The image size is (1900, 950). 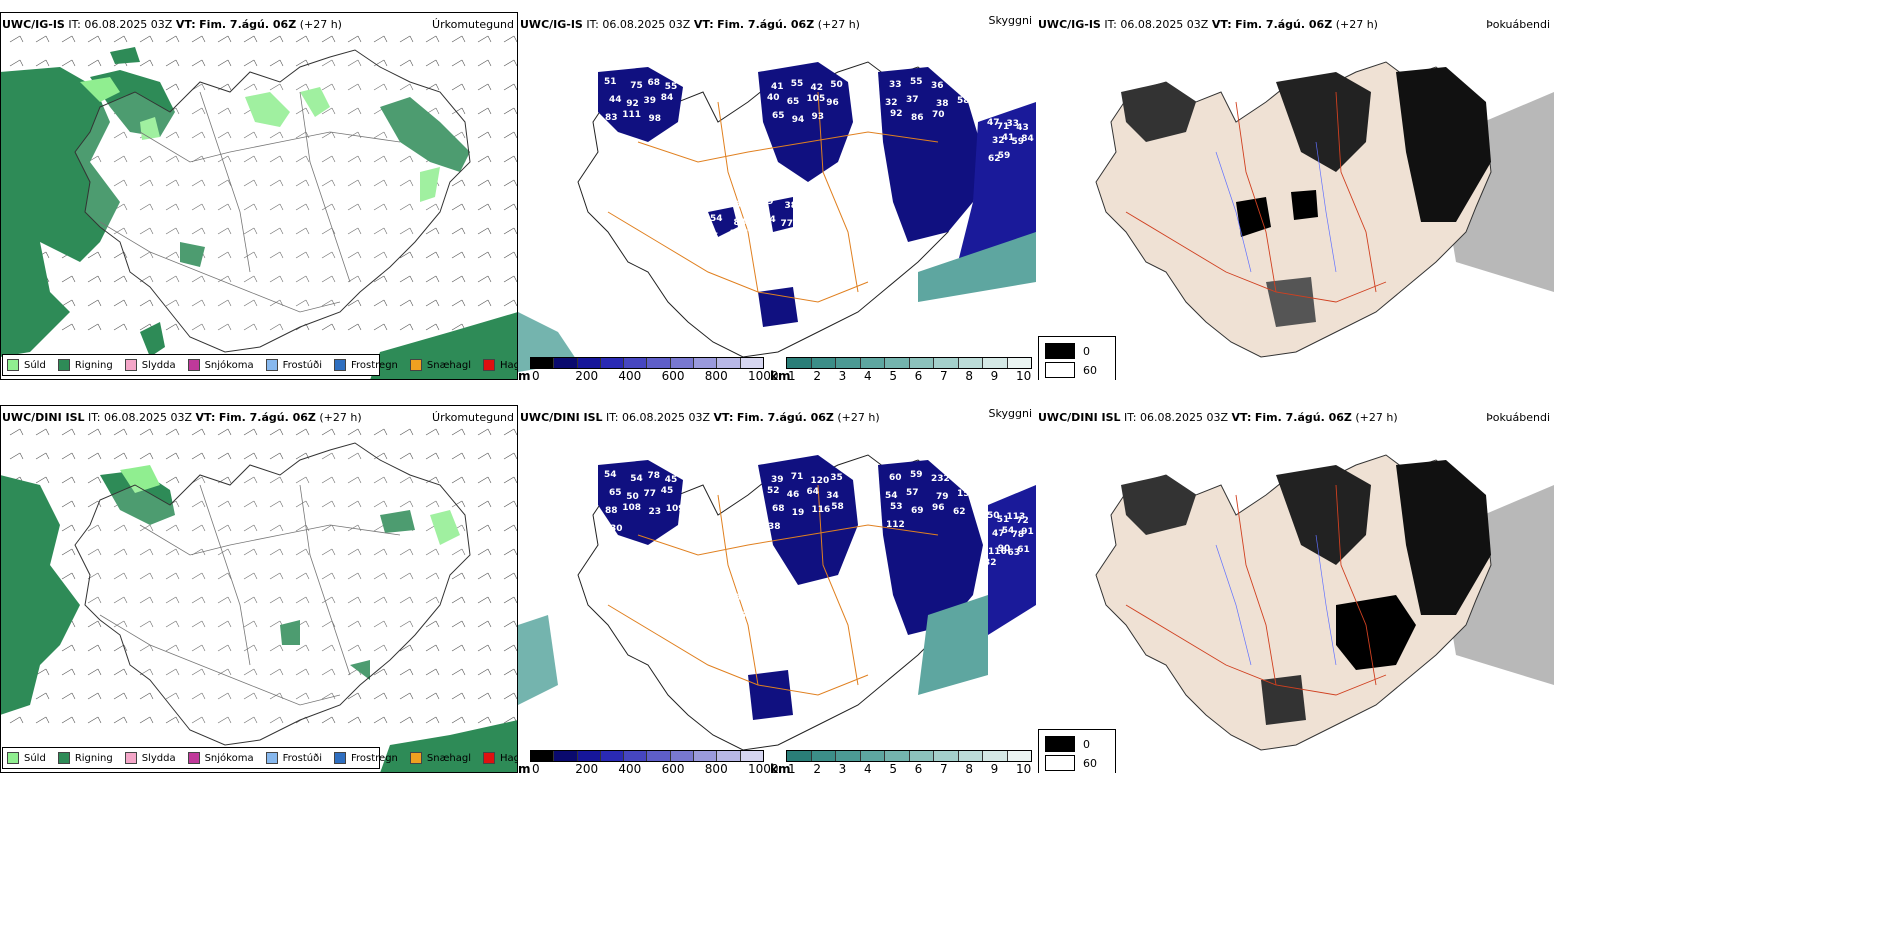 What do you see at coordinates (1014, 553) in the screenshot?
I see `cloud-base-label: 63` at bounding box center [1014, 553].